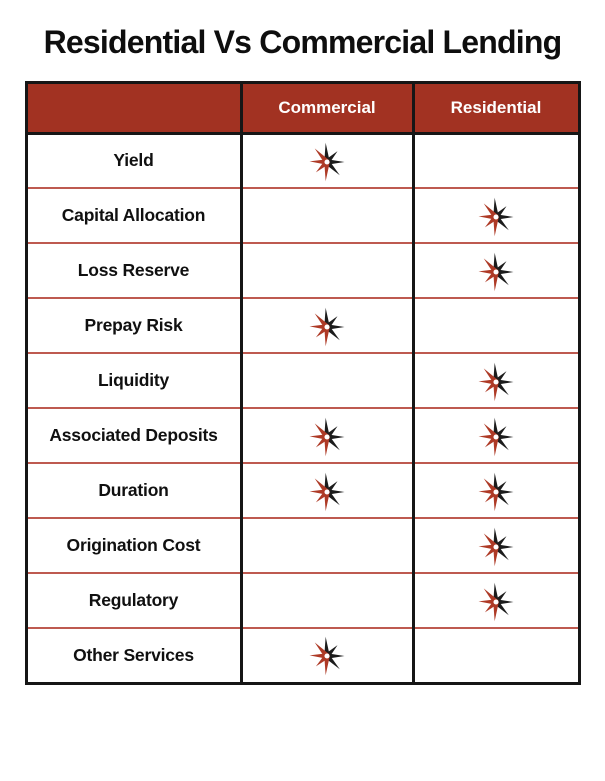 The height and width of the screenshot is (781, 605). I want to click on row-label: Associated Deposits, so click(133, 435).